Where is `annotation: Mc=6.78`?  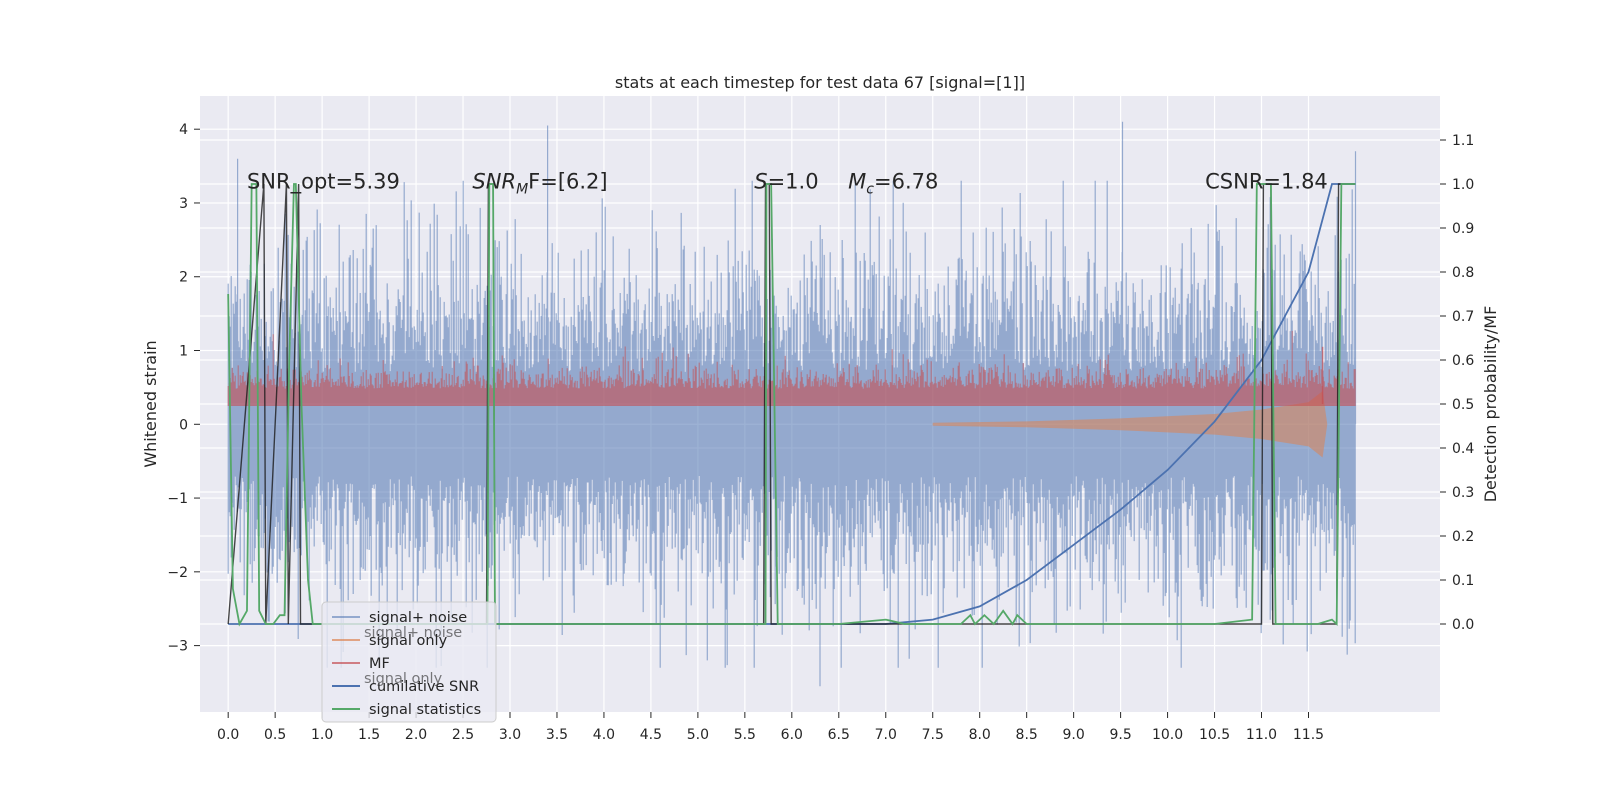 annotation: Mc=6.78 is located at coordinates (893, 183).